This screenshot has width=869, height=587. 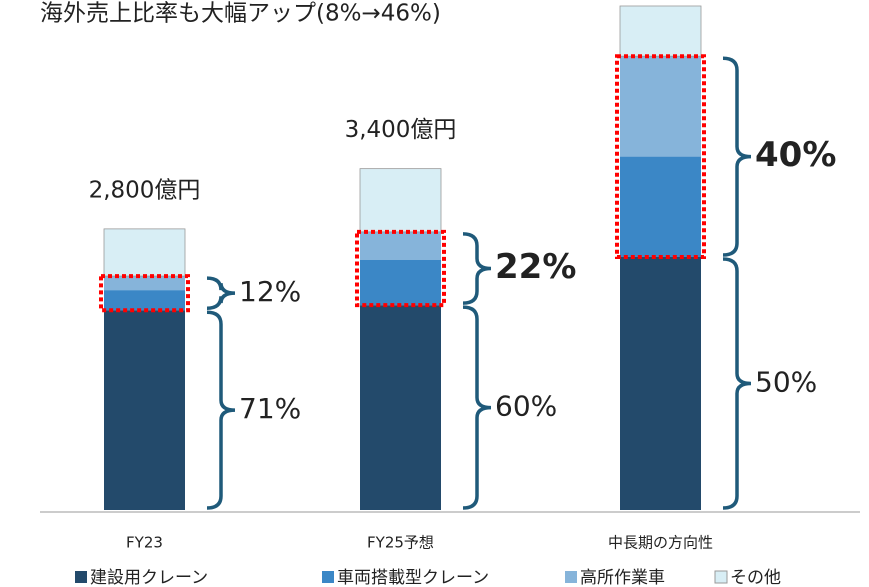 What do you see at coordinates (270, 291) in the screenshot?
I see `share-label: 12%` at bounding box center [270, 291].